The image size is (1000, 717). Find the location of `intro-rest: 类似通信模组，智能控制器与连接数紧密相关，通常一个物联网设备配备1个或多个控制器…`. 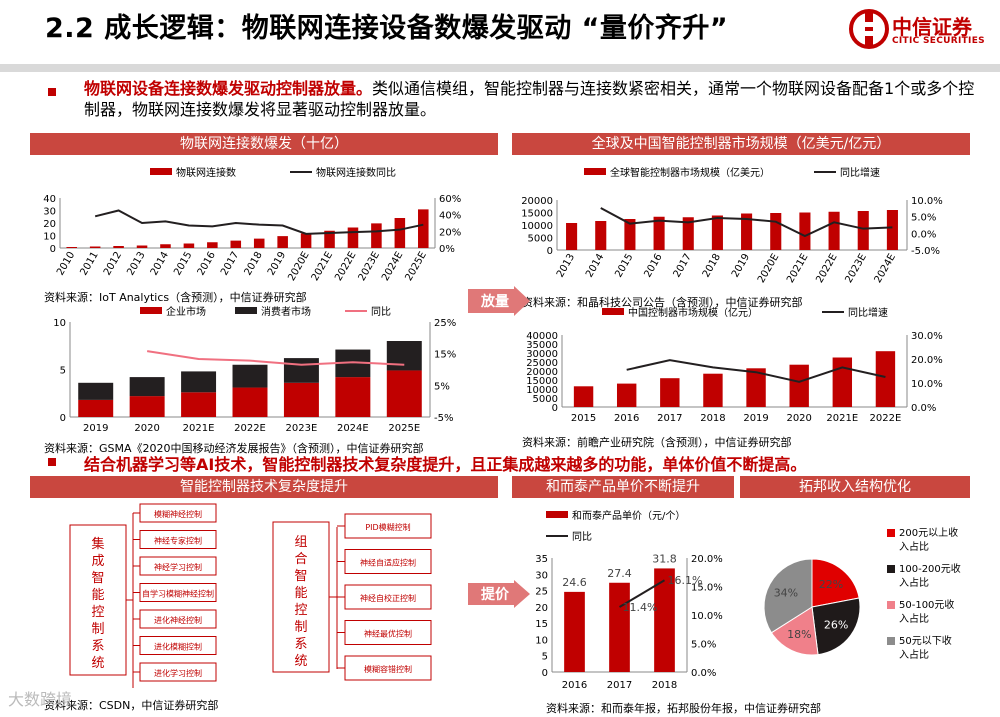

intro-rest: 类似通信模组，智能控制器与连接数紧密相关，通常一个物联网设备配备1个或多个控制器… is located at coordinates (529, 99).